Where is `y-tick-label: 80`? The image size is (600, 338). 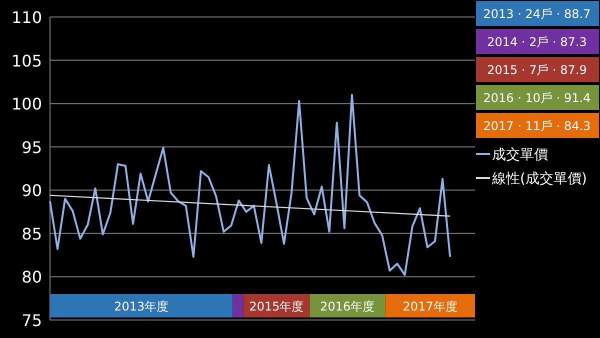 y-tick-label: 80 is located at coordinates (32, 277).